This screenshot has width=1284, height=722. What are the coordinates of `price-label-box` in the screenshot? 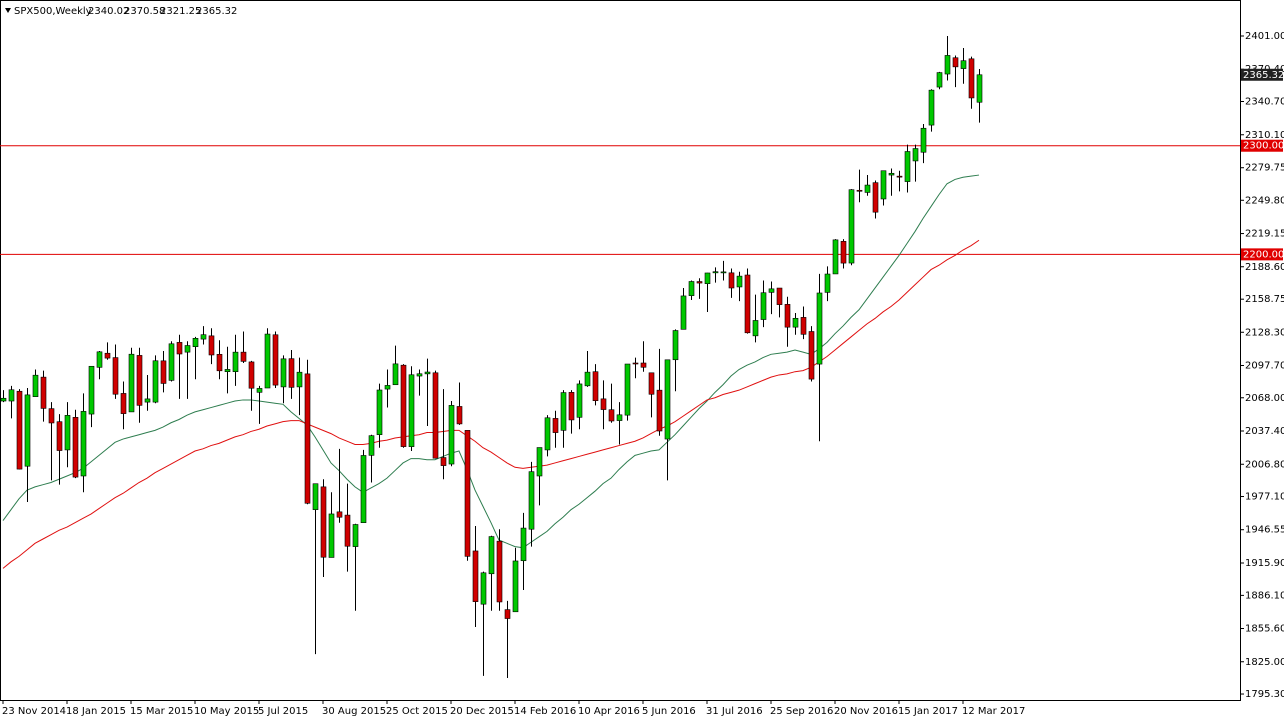 It's located at (1262, 74).